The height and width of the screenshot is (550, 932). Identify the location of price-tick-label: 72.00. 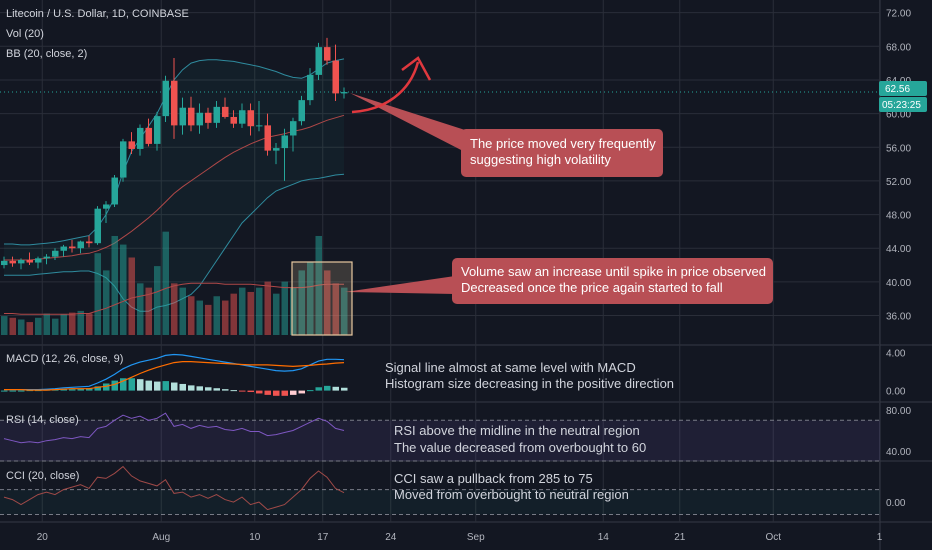
(898, 14).